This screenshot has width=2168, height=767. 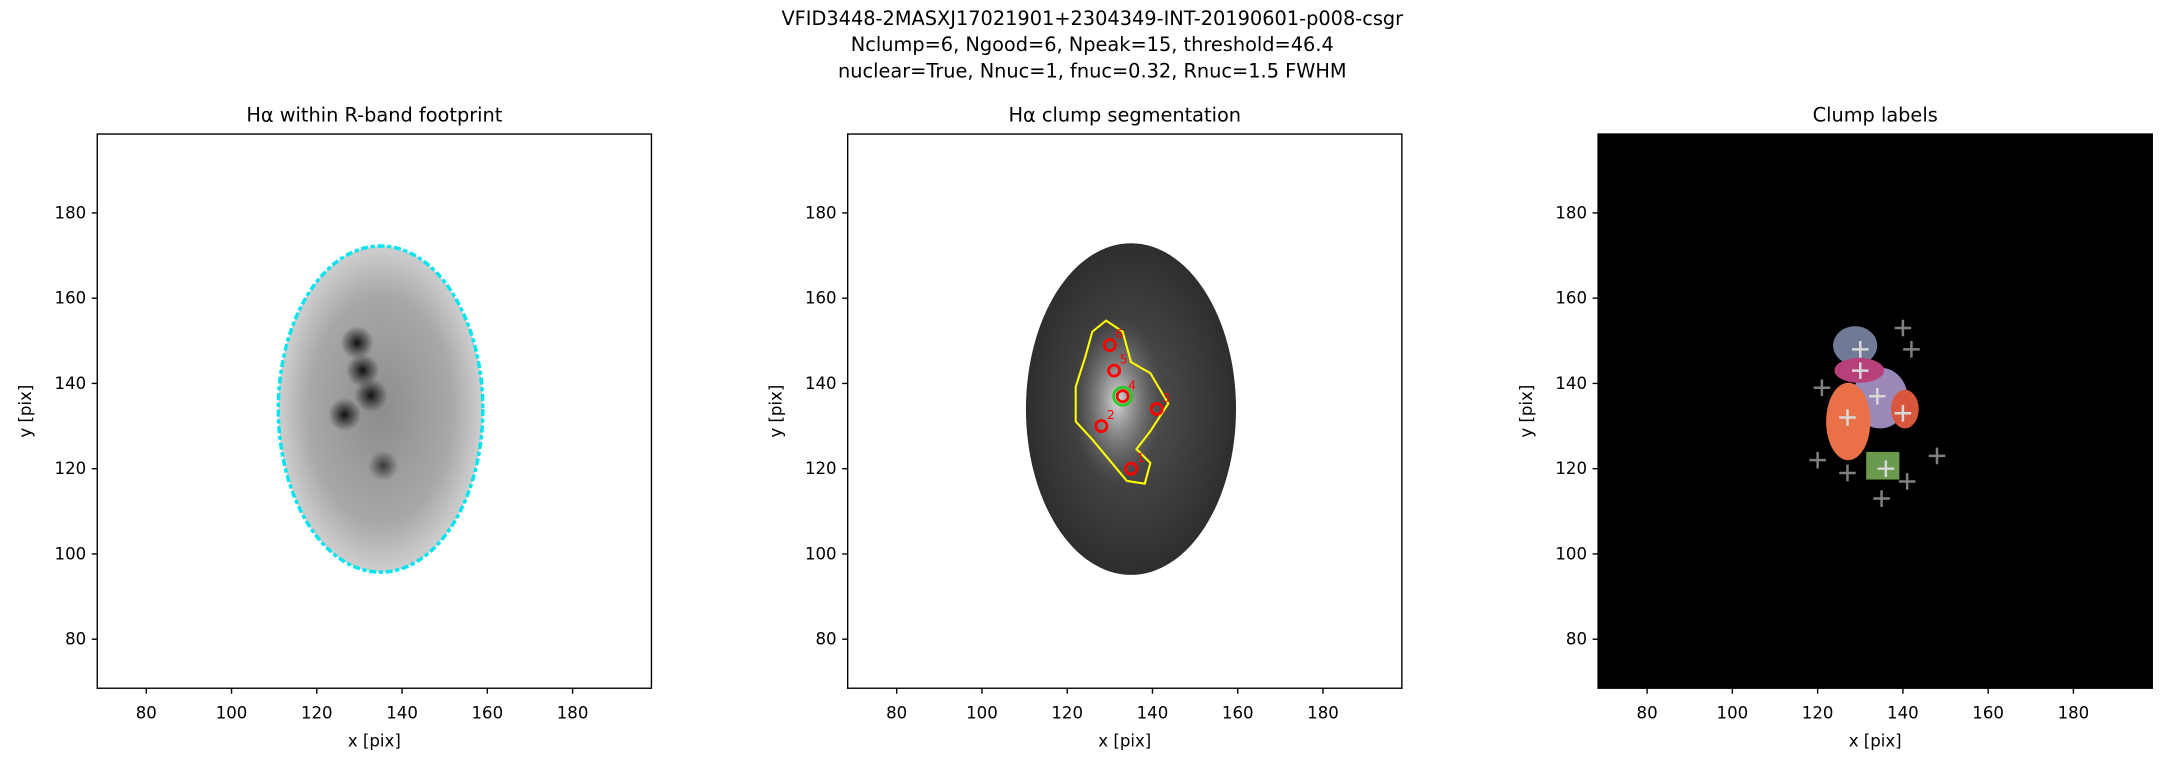 What do you see at coordinates (1111, 414) in the screenshot?
I see `clump-label: 2` at bounding box center [1111, 414].